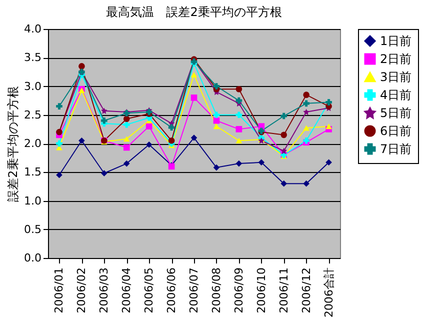 This screenshot has width=431, height=329. Describe the element at coordinates (59, 291) in the screenshot. I see `x-tick-label: 2006/01` at that location.